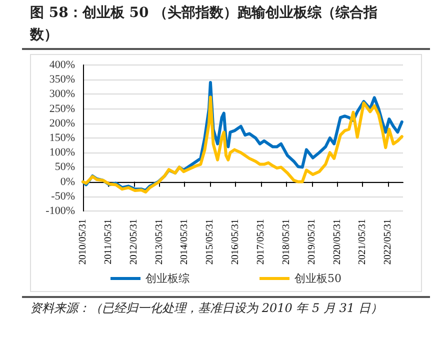 Image resolution: width=438 pixels, height=339 pixels. What do you see at coordinates (312, 242) in the screenshot?
I see `x-tick-label: 2019/05/31` at bounding box center [312, 242].